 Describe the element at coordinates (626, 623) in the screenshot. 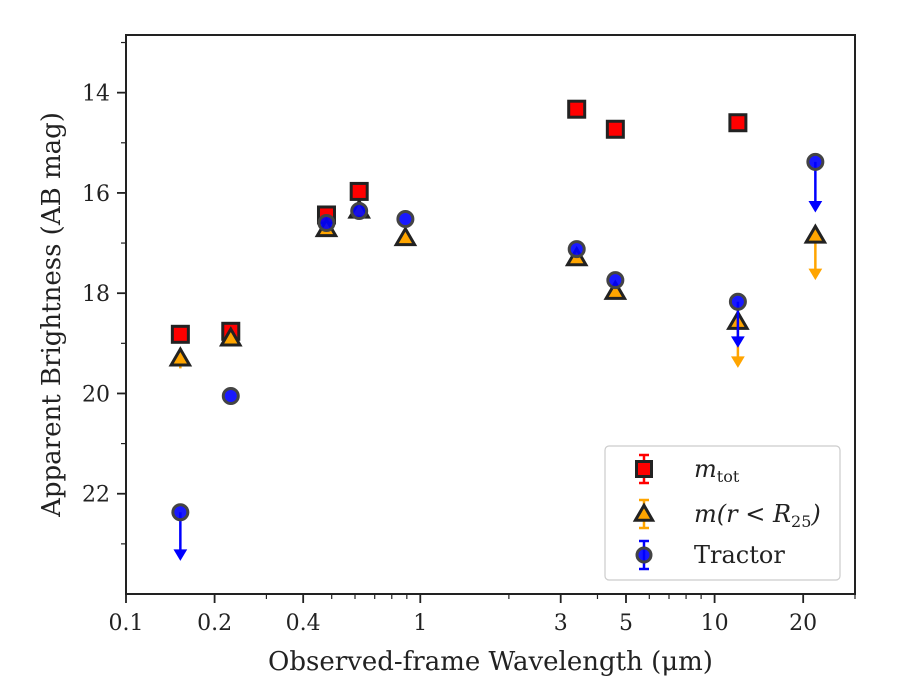

I see `x-tick-label: 5` at that location.